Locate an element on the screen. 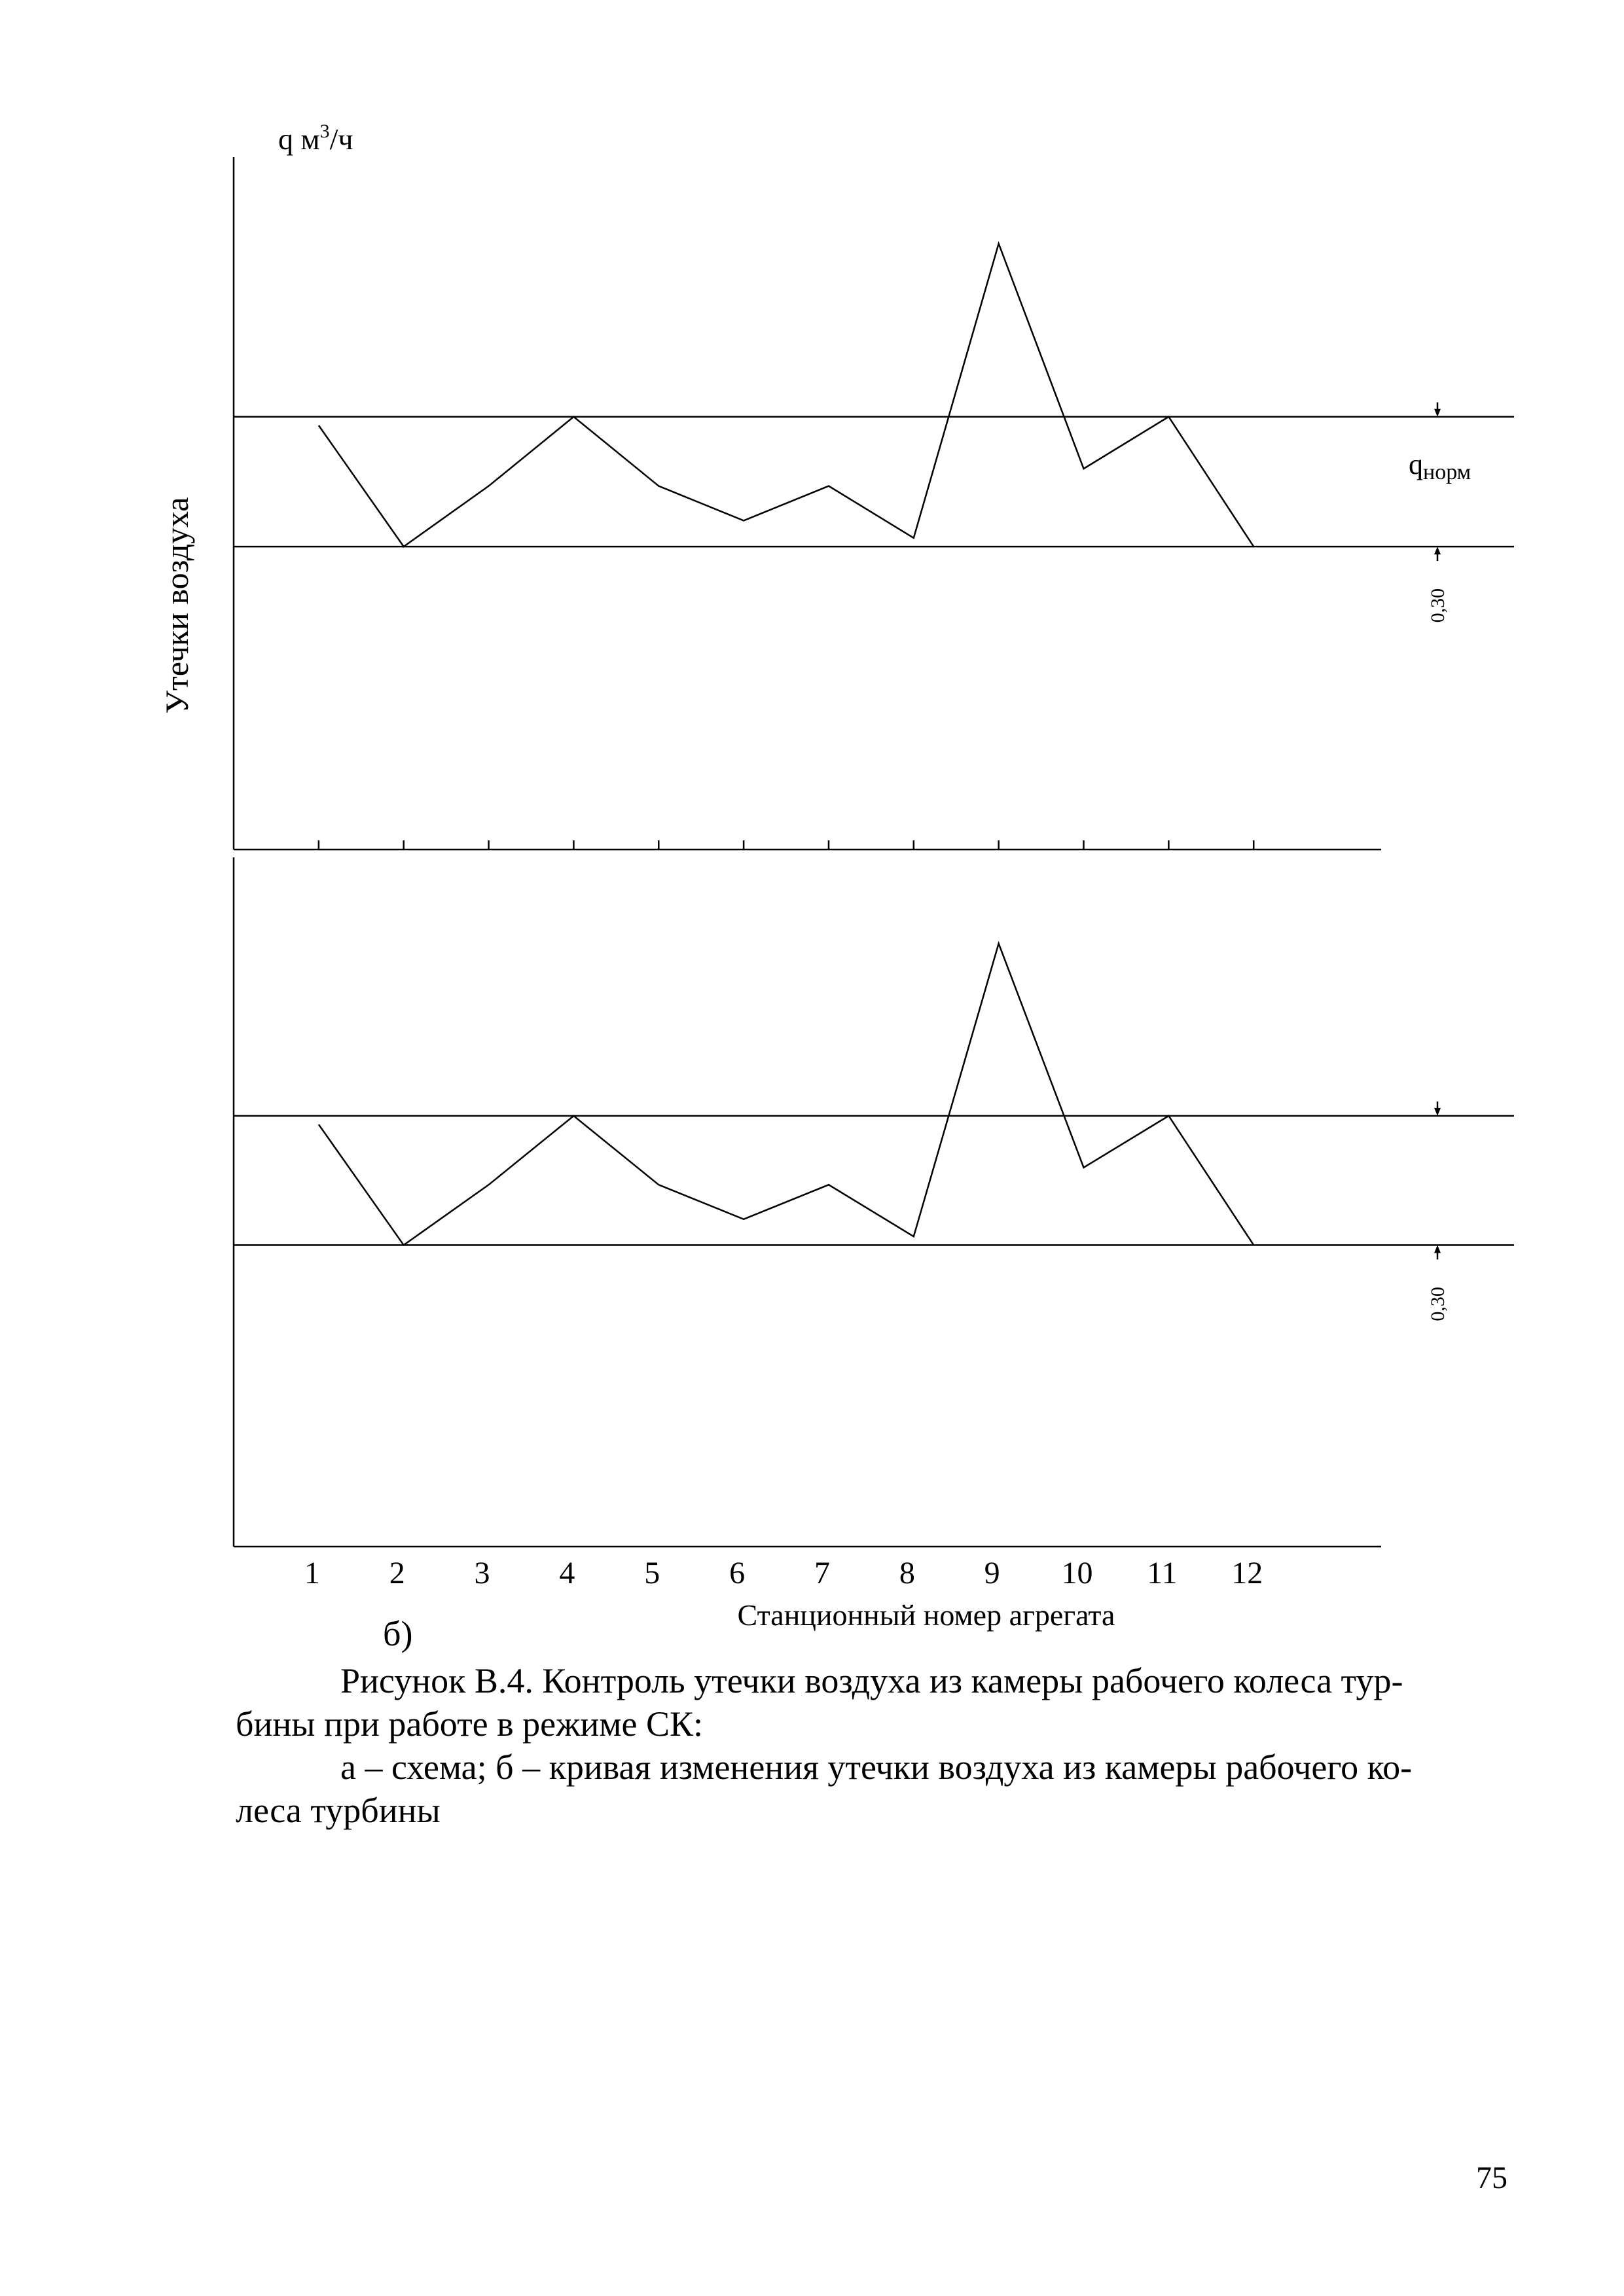 The image size is (1624, 2296). x-axis-label: Станционный номер агрегата is located at coordinates (926, 1615).